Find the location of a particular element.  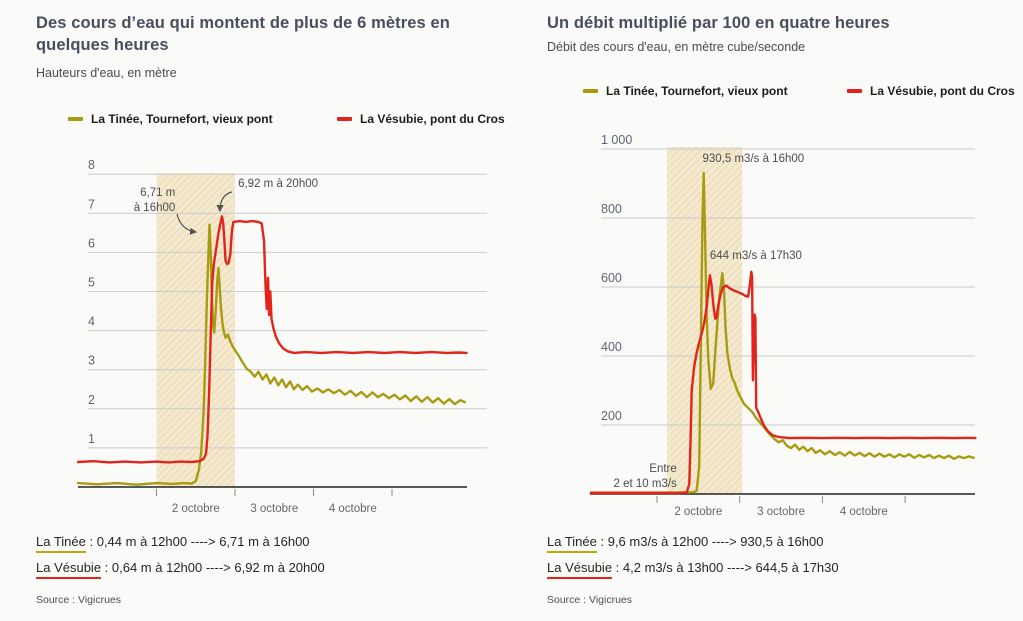

legend-item-la-vesubie-right: La Vésubie, pont du Cros is located at coordinates (931, 91).